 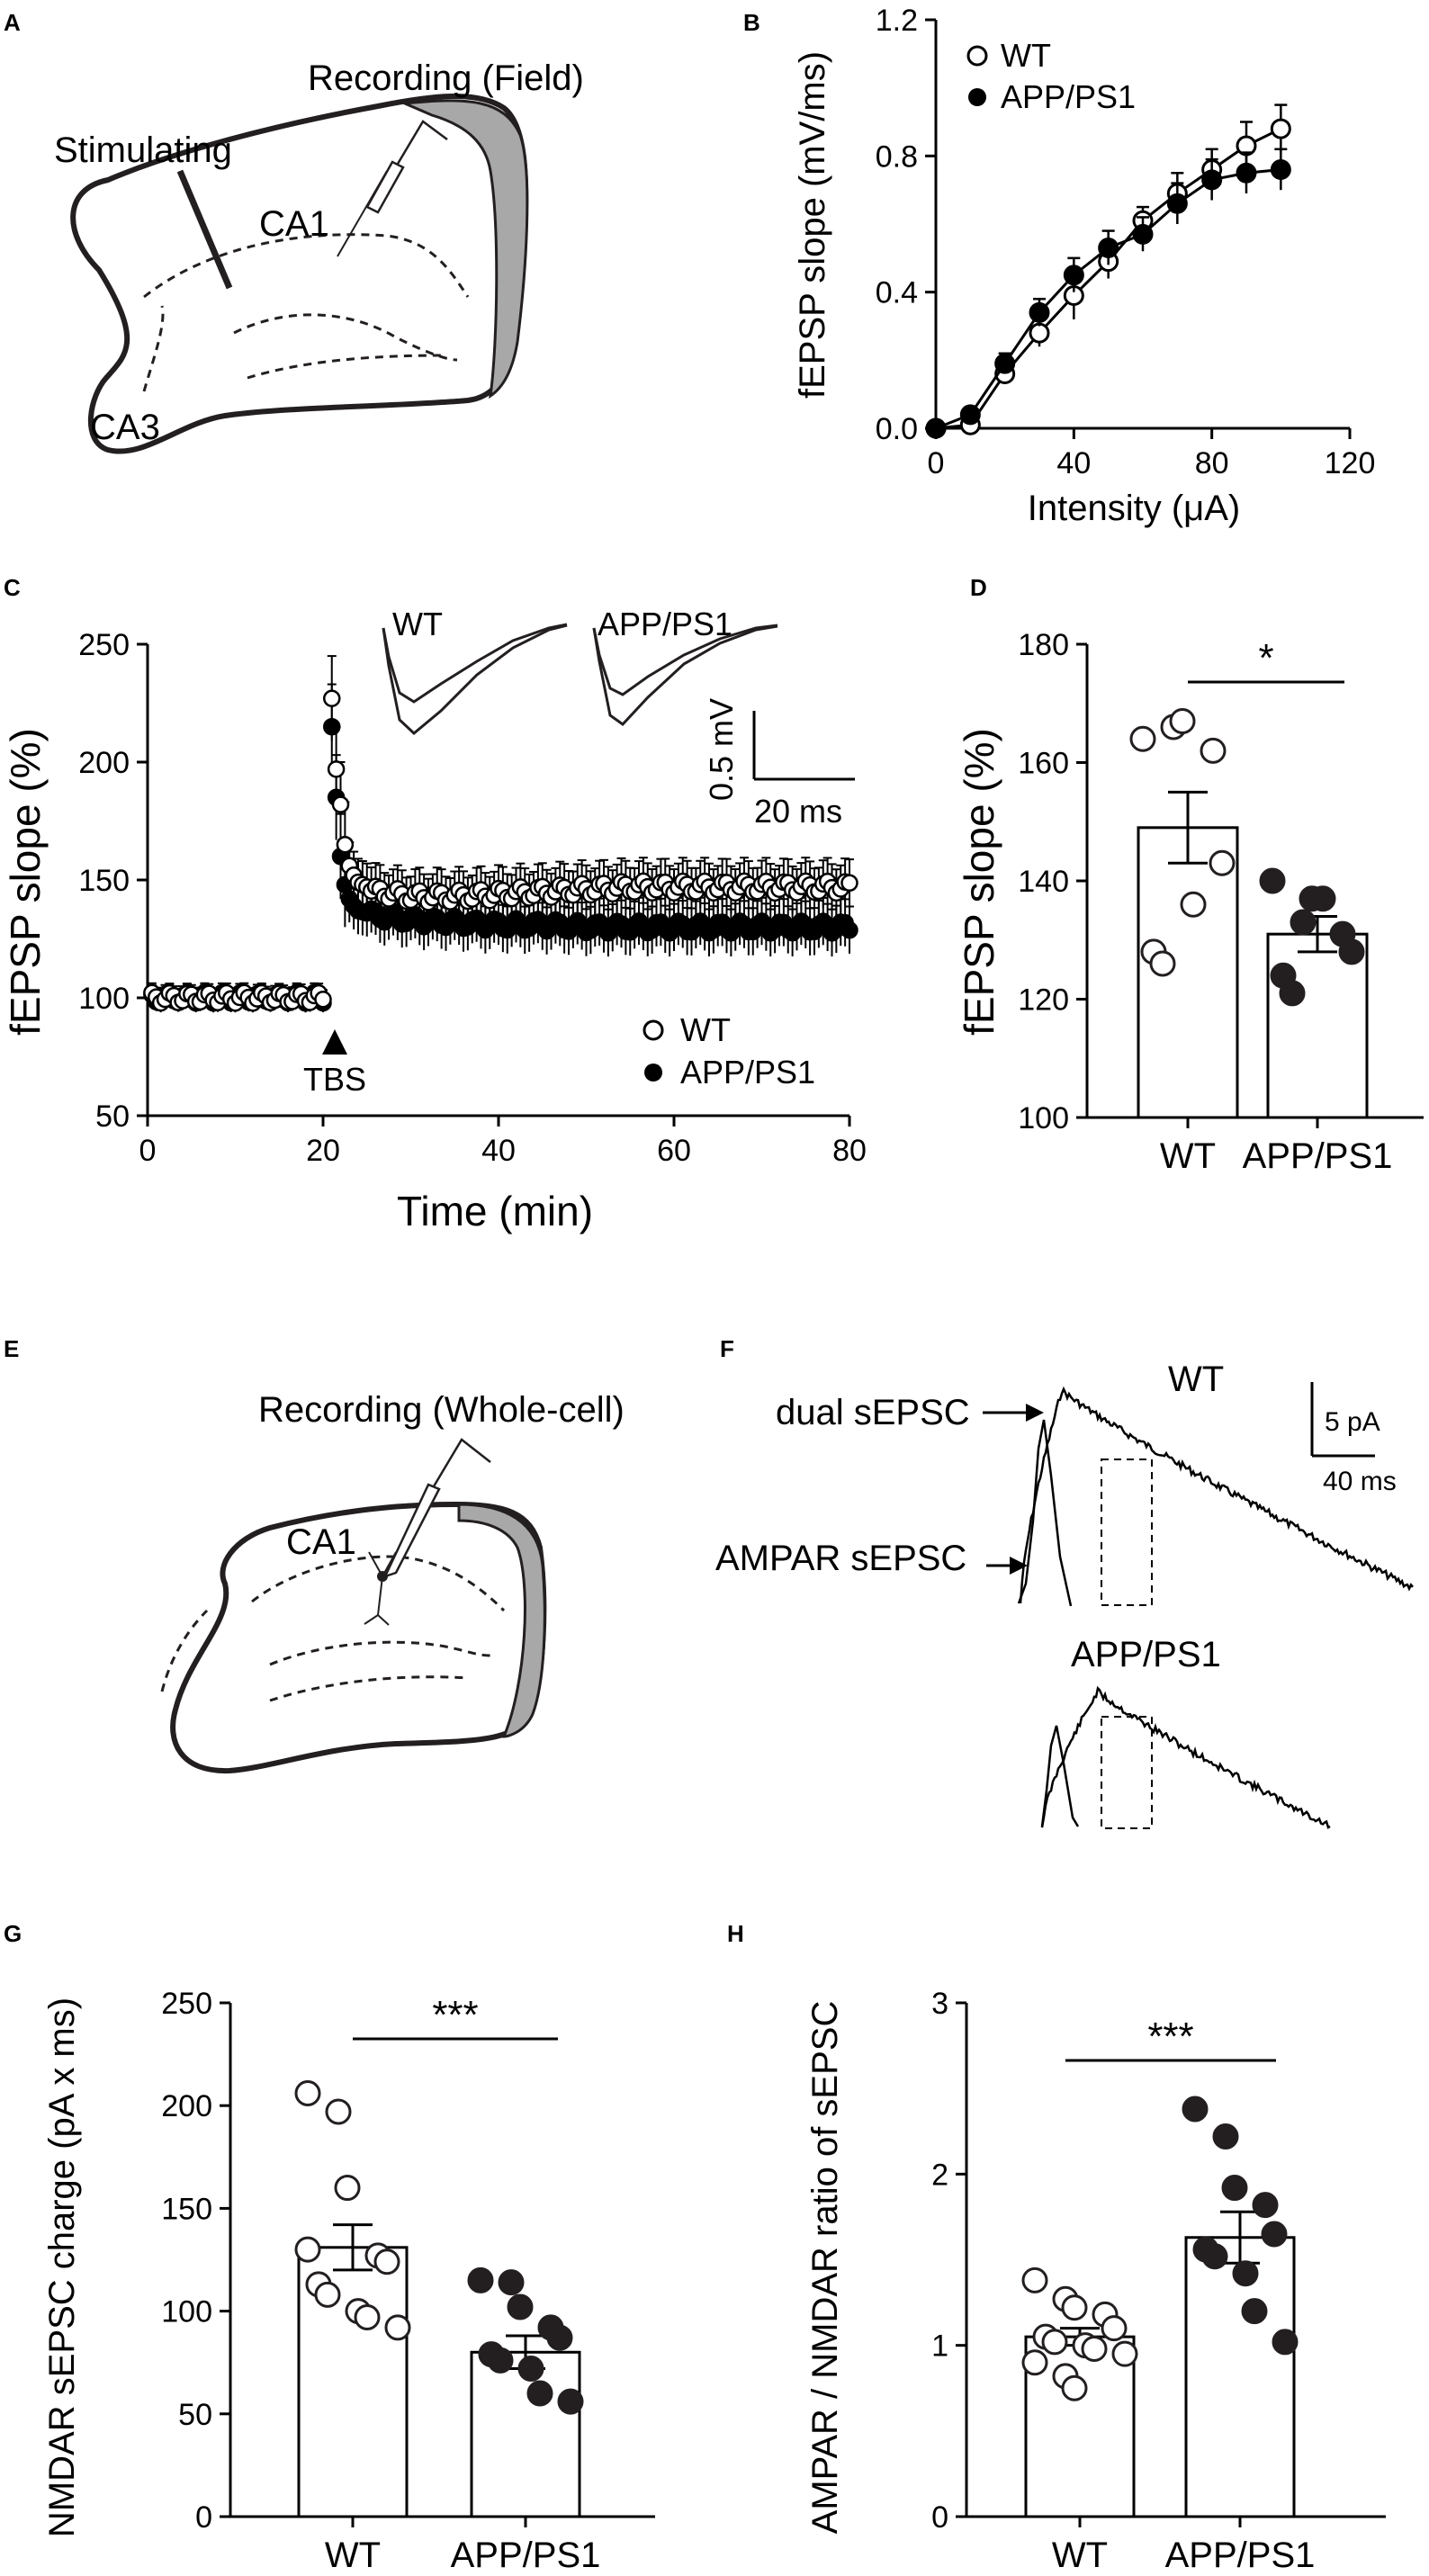 What do you see at coordinates (148, 1151) in the screenshot?
I see `x-tick-label-c: 0` at bounding box center [148, 1151].